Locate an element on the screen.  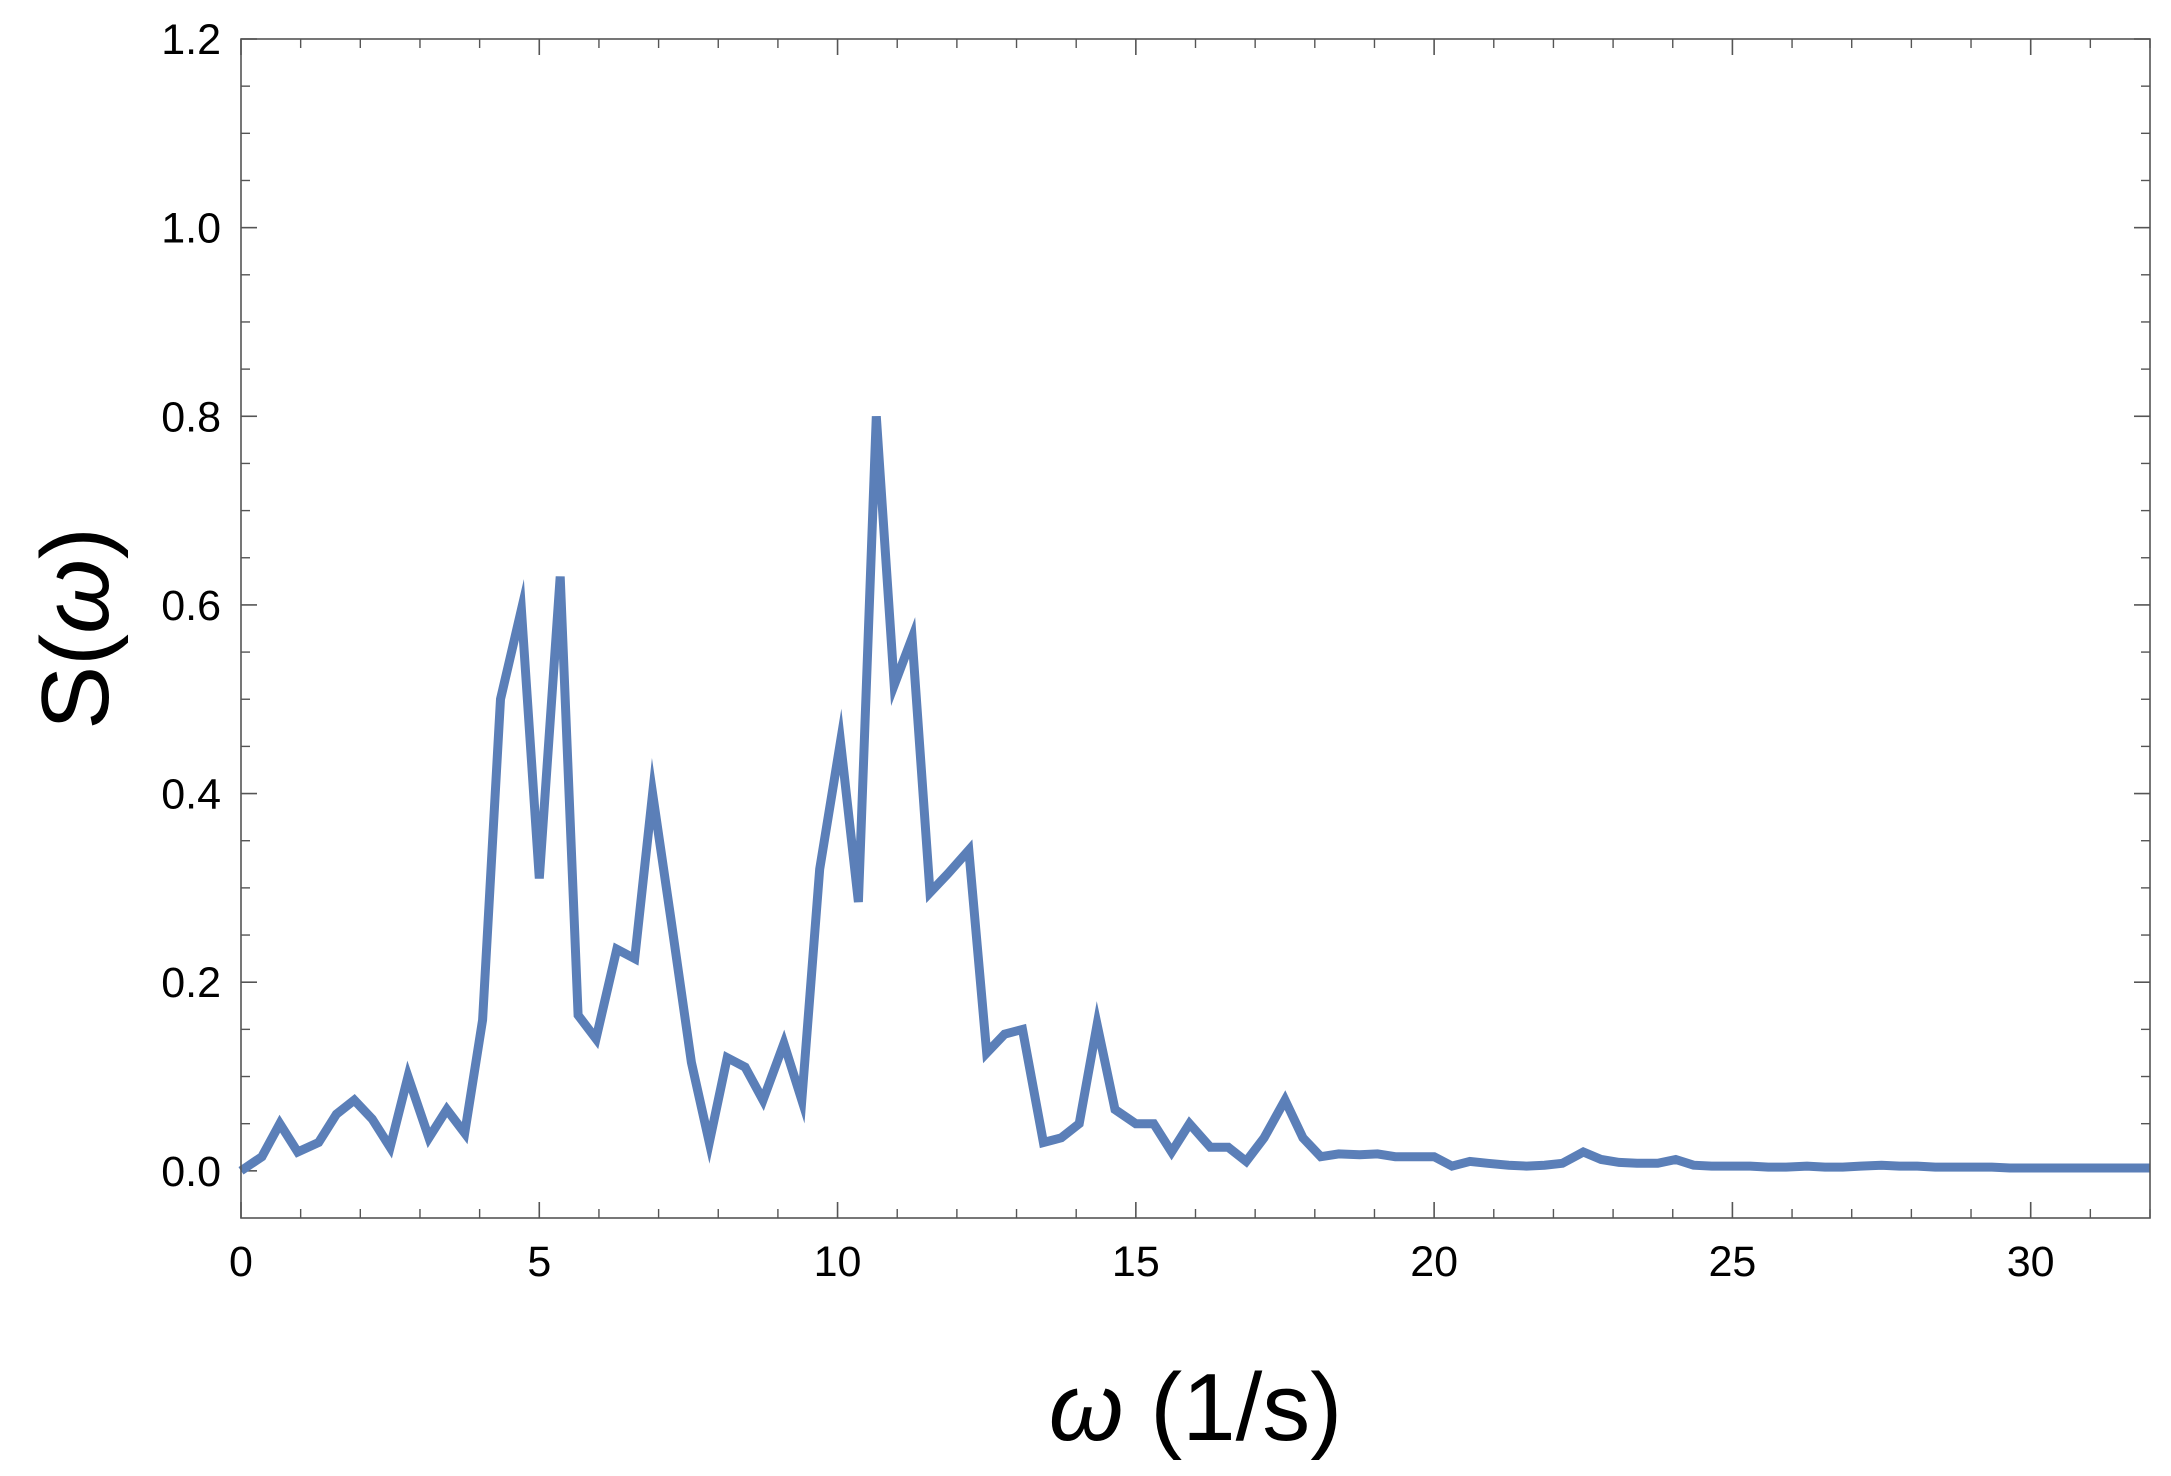
y-axis-title-function: S( is located at coordinates (75, 682).